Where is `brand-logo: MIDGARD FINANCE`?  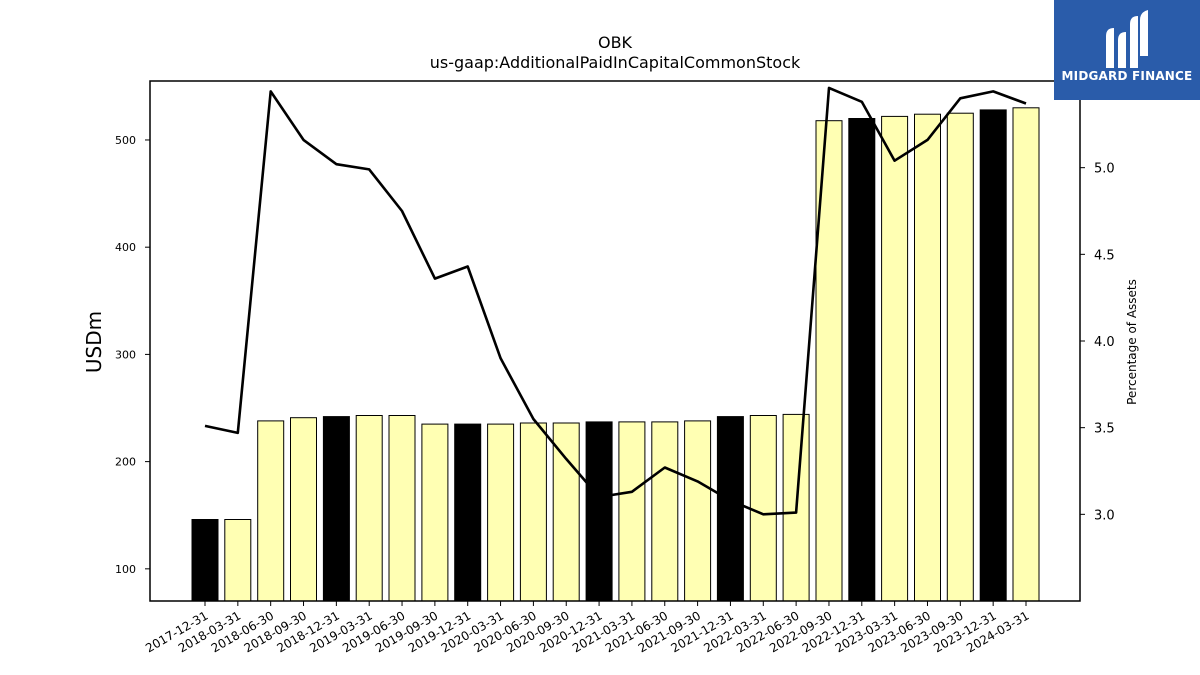 brand-logo: MIDGARD FINANCE is located at coordinates (1127, 50).